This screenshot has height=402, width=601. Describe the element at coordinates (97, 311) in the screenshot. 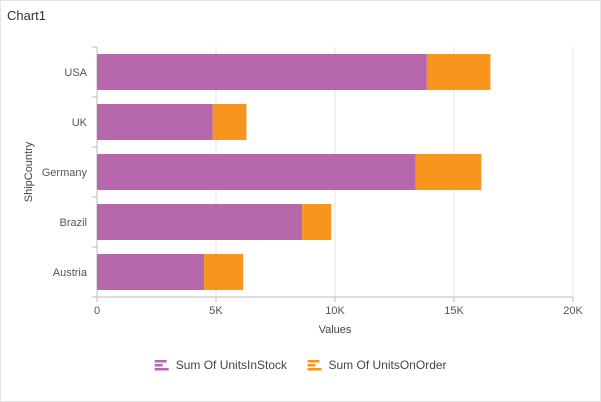

I see `x-tick-label: 0` at that location.